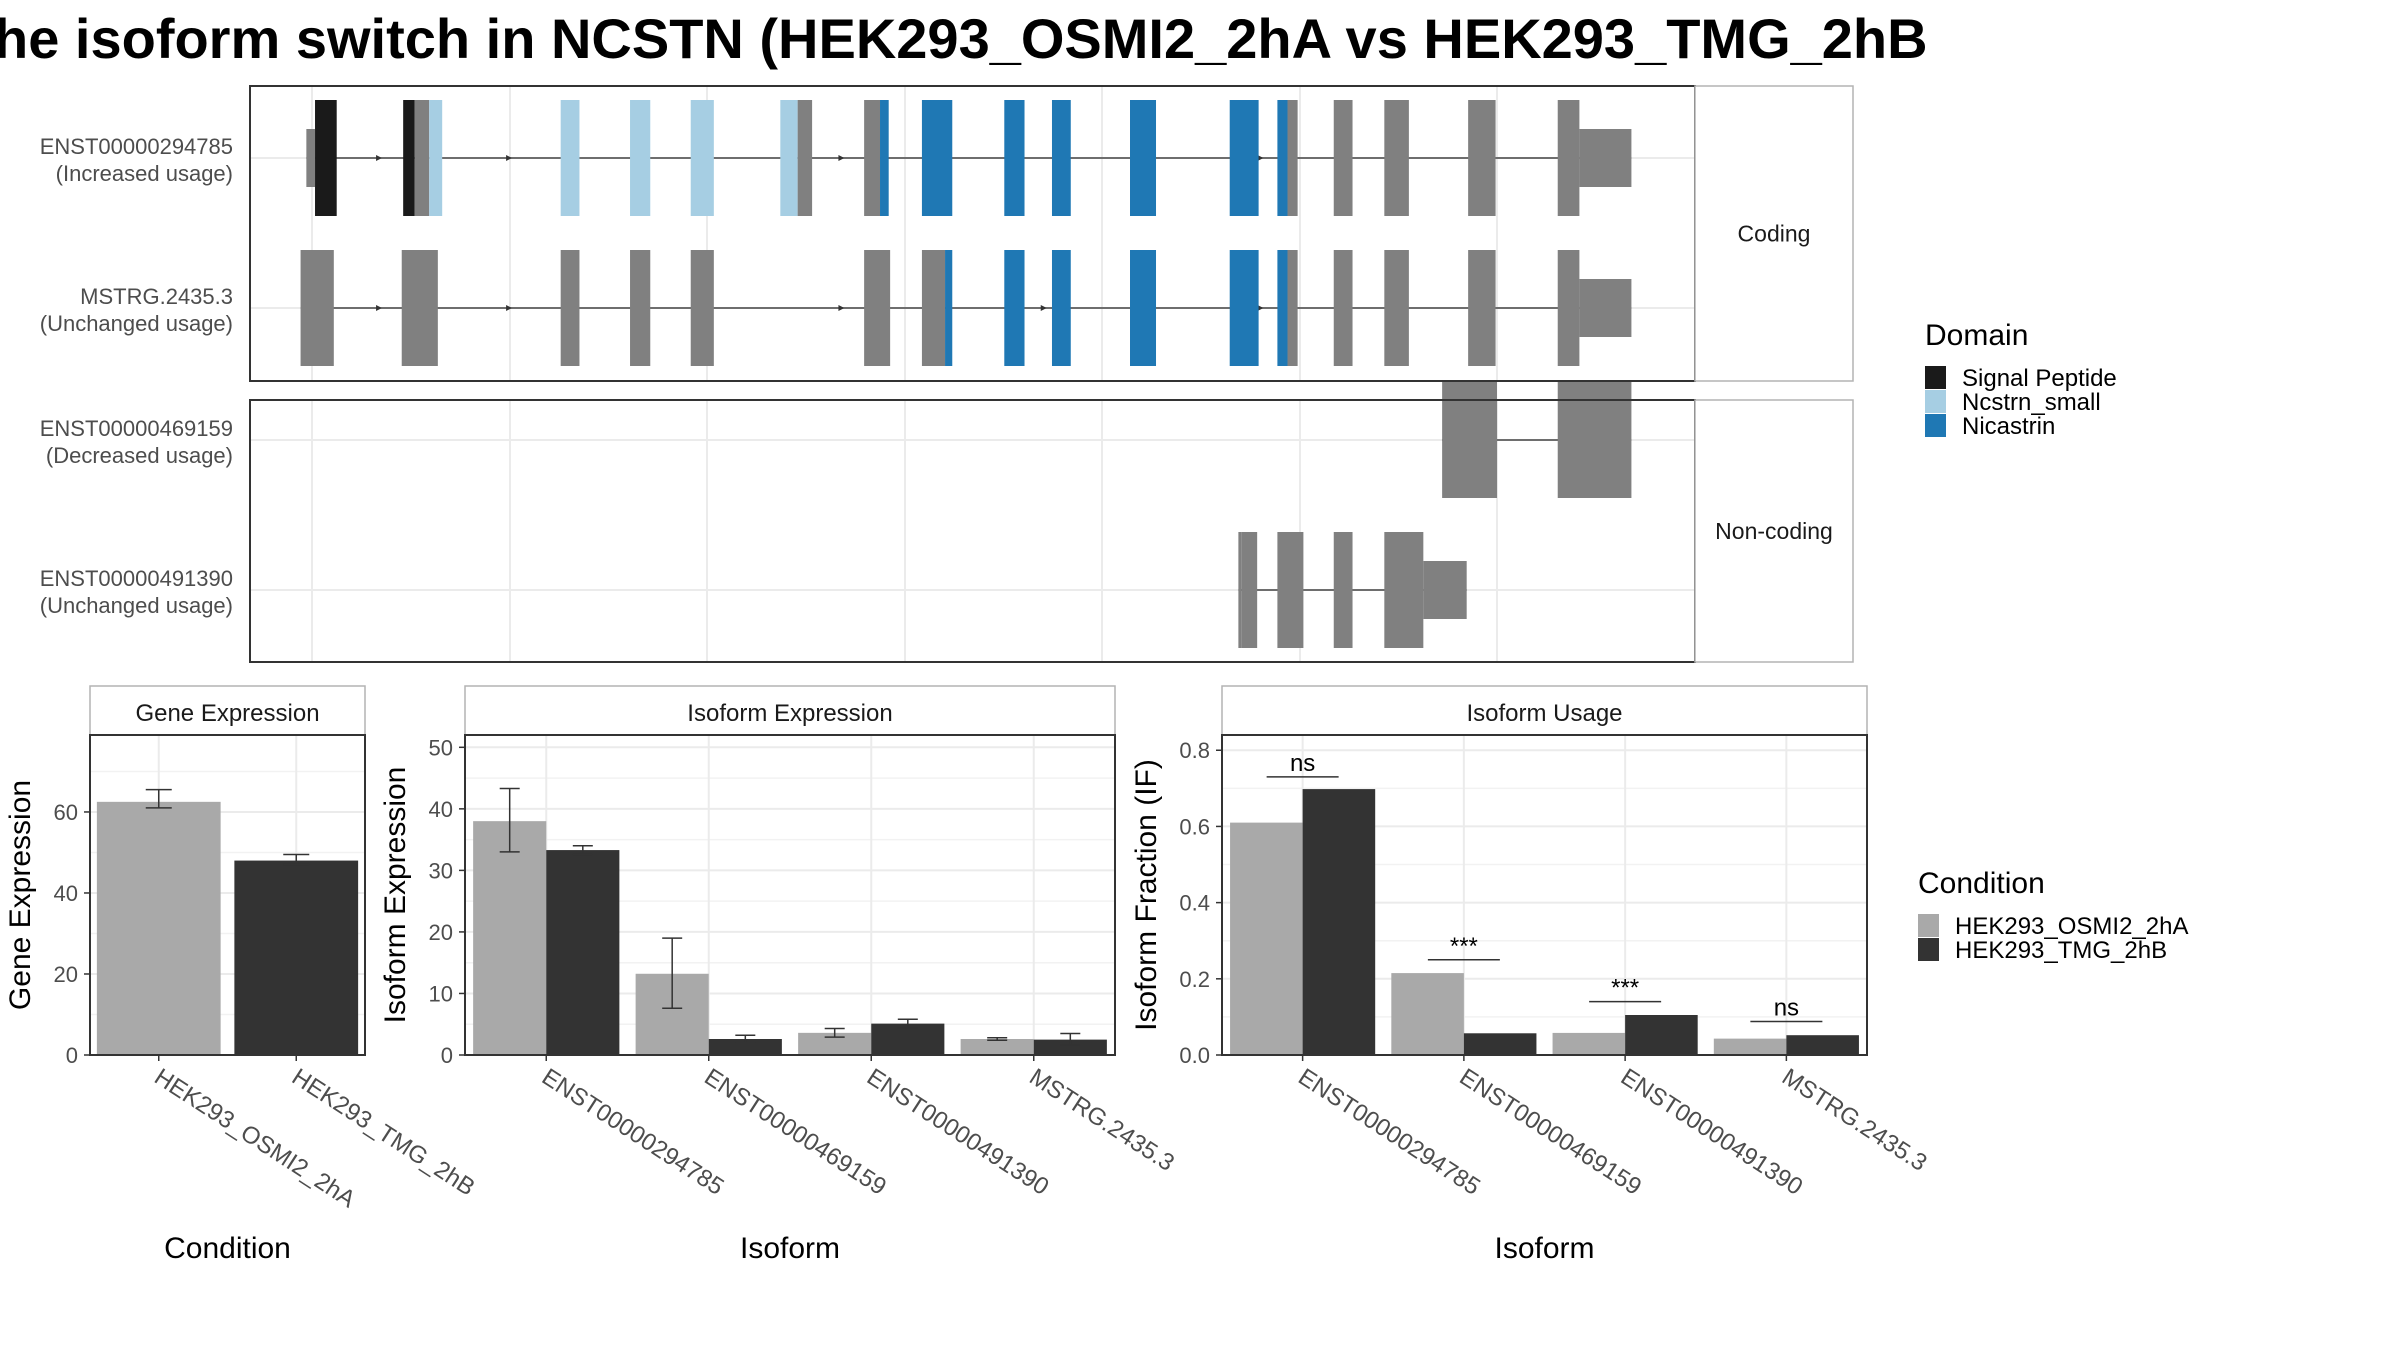  What do you see at coordinates (836, 440) in the screenshot?
I see `isoform-track: ENST00000469159(Decreased usage)` at bounding box center [836, 440].